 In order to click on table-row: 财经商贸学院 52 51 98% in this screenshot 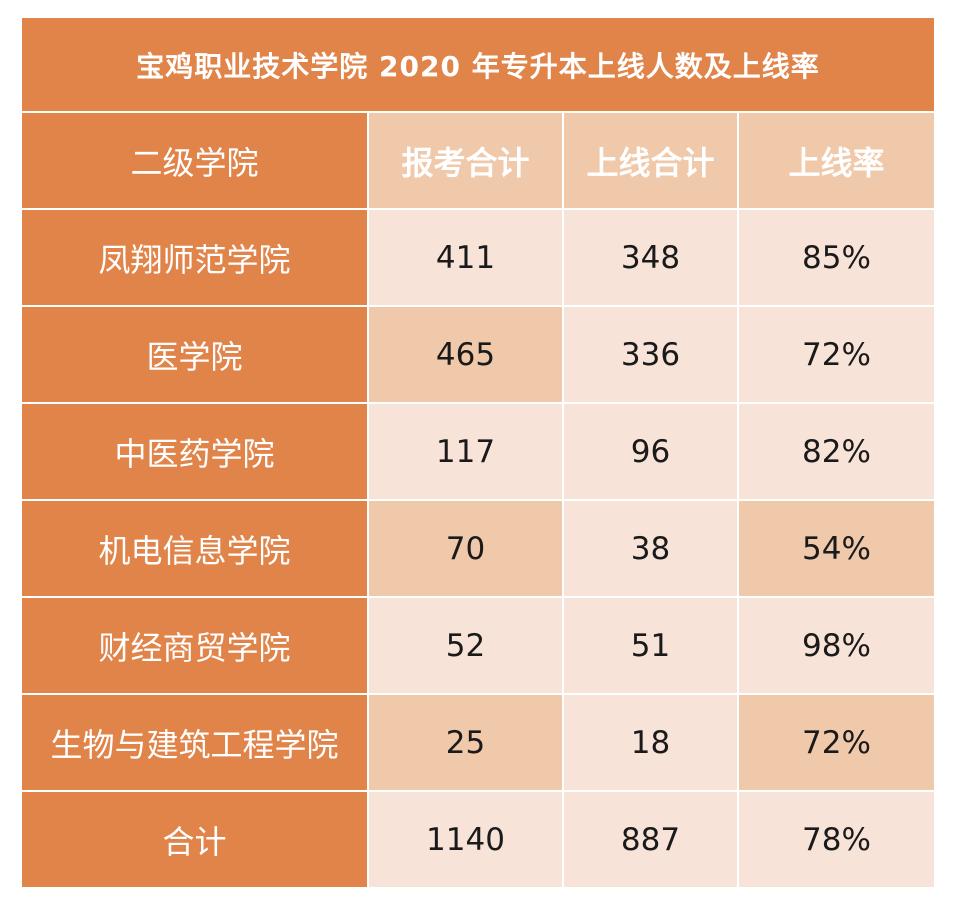, I will do `click(478, 646)`.